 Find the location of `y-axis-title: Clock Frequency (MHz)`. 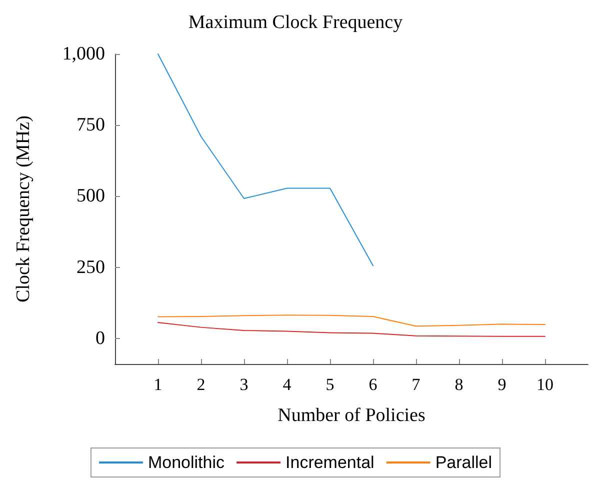

y-axis-title: Clock Frequency (MHz) is located at coordinates (23, 209).